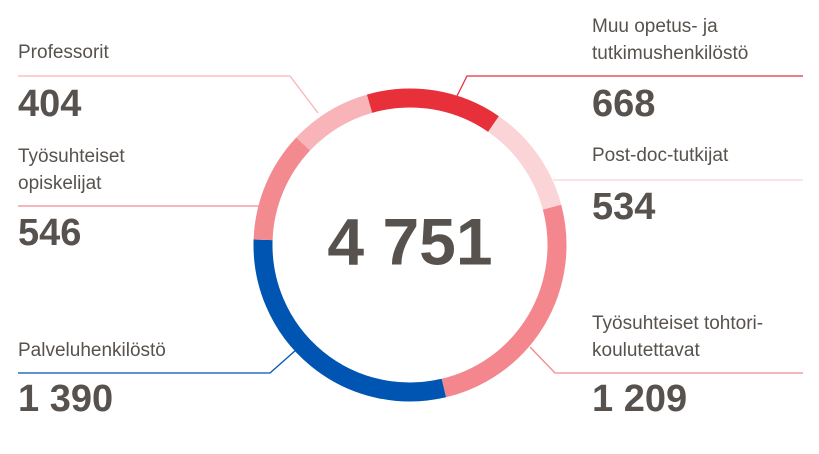 Image resolution: width=819 pixels, height=454 pixels. Describe the element at coordinates (71, 170) in the screenshot. I see `legend-label: Työsuhteiset opiskelijat` at that location.